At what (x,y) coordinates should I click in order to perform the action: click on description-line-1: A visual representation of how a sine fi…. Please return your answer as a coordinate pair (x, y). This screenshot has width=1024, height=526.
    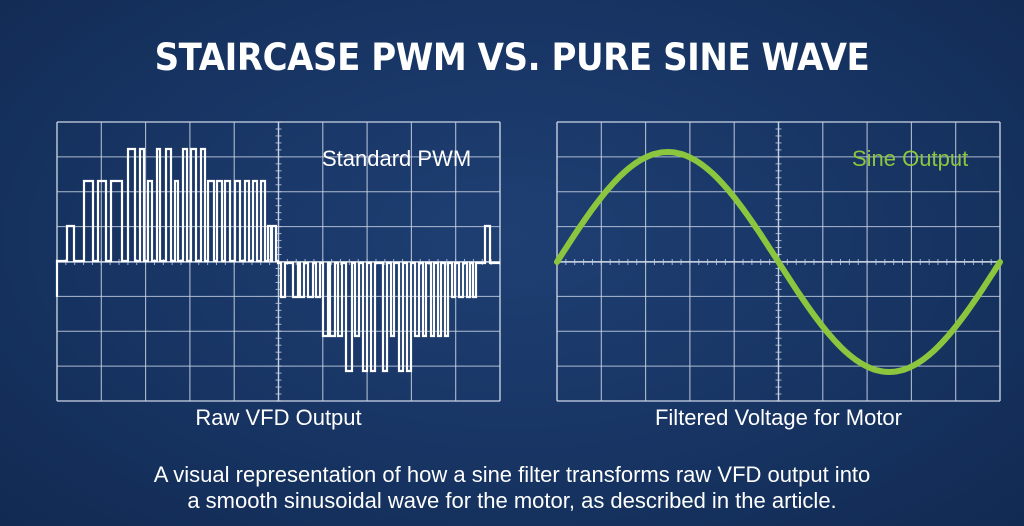
    Looking at the image, I should click on (512, 474).